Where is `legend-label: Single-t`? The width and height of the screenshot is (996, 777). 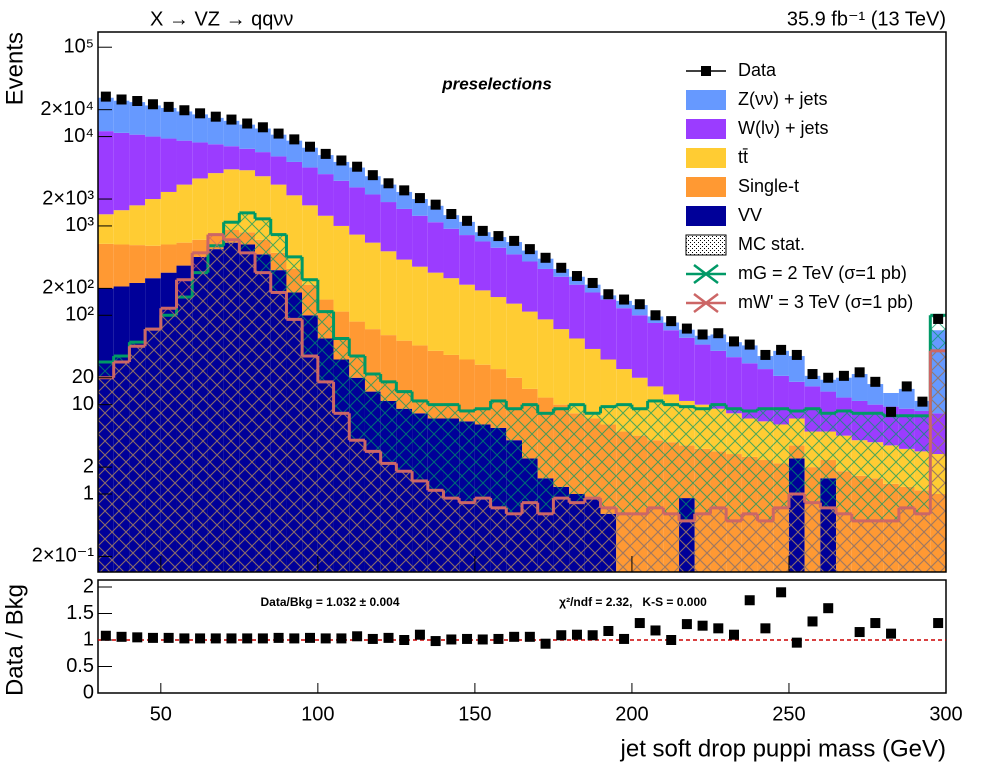 legend-label: Single-t is located at coordinates (768, 186).